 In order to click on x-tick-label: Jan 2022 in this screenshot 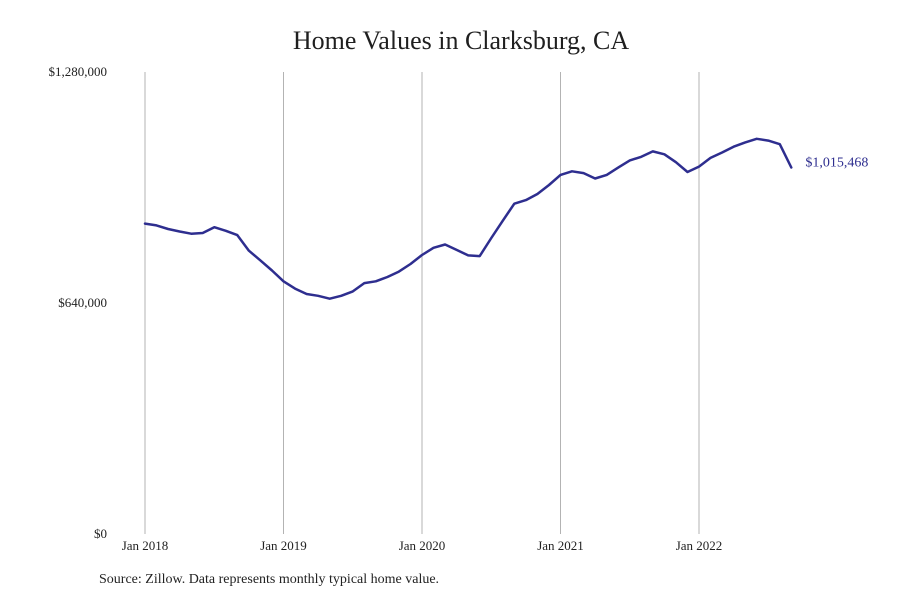, I will do `click(699, 545)`.